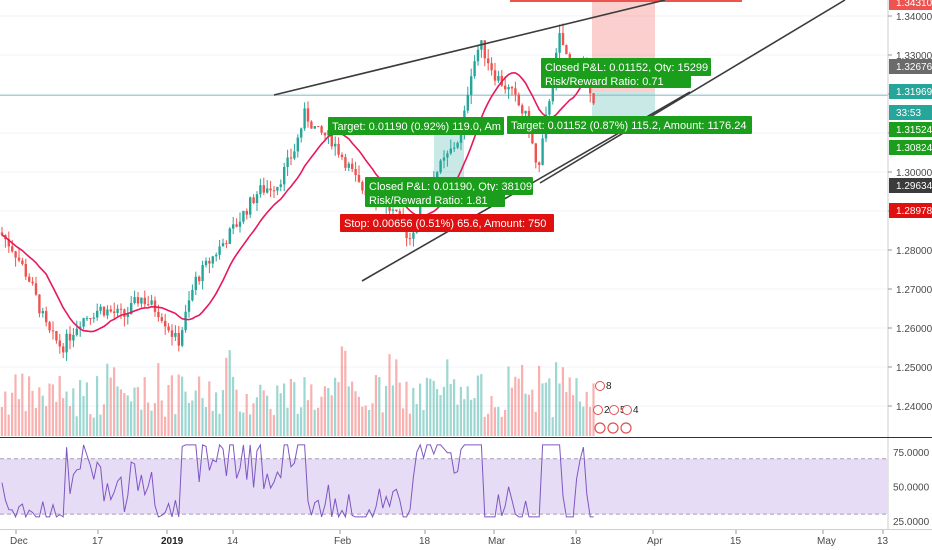  I want to click on time-tick-label: Dec, so click(19, 541).